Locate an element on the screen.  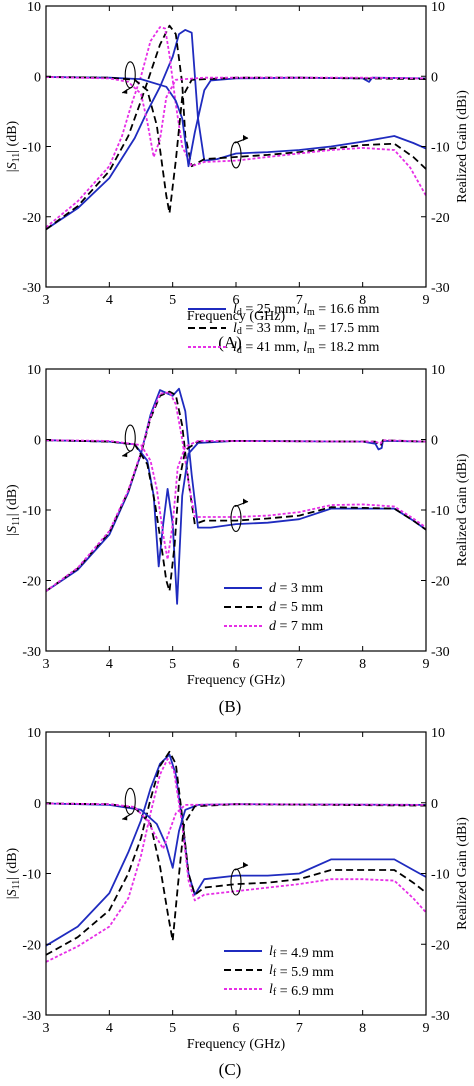
legend-entry: lf = 5.9 mm is located at coordinates (301, 971).